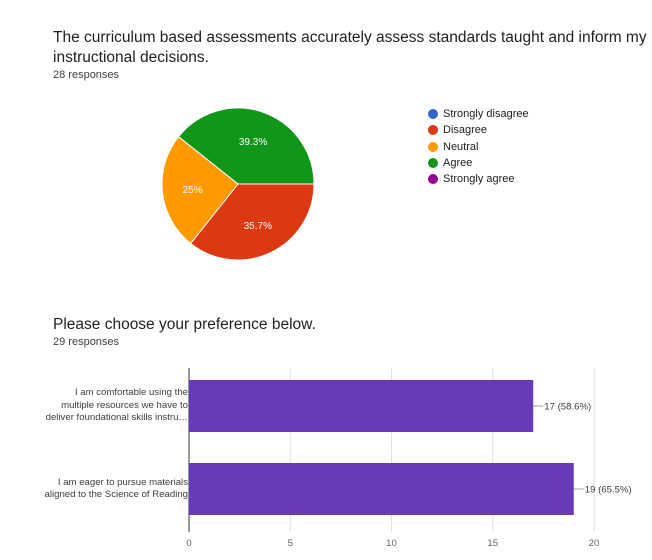 The height and width of the screenshot is (560, 652). I want to click on legend-label: Strongly disagree, so click(486, 114).